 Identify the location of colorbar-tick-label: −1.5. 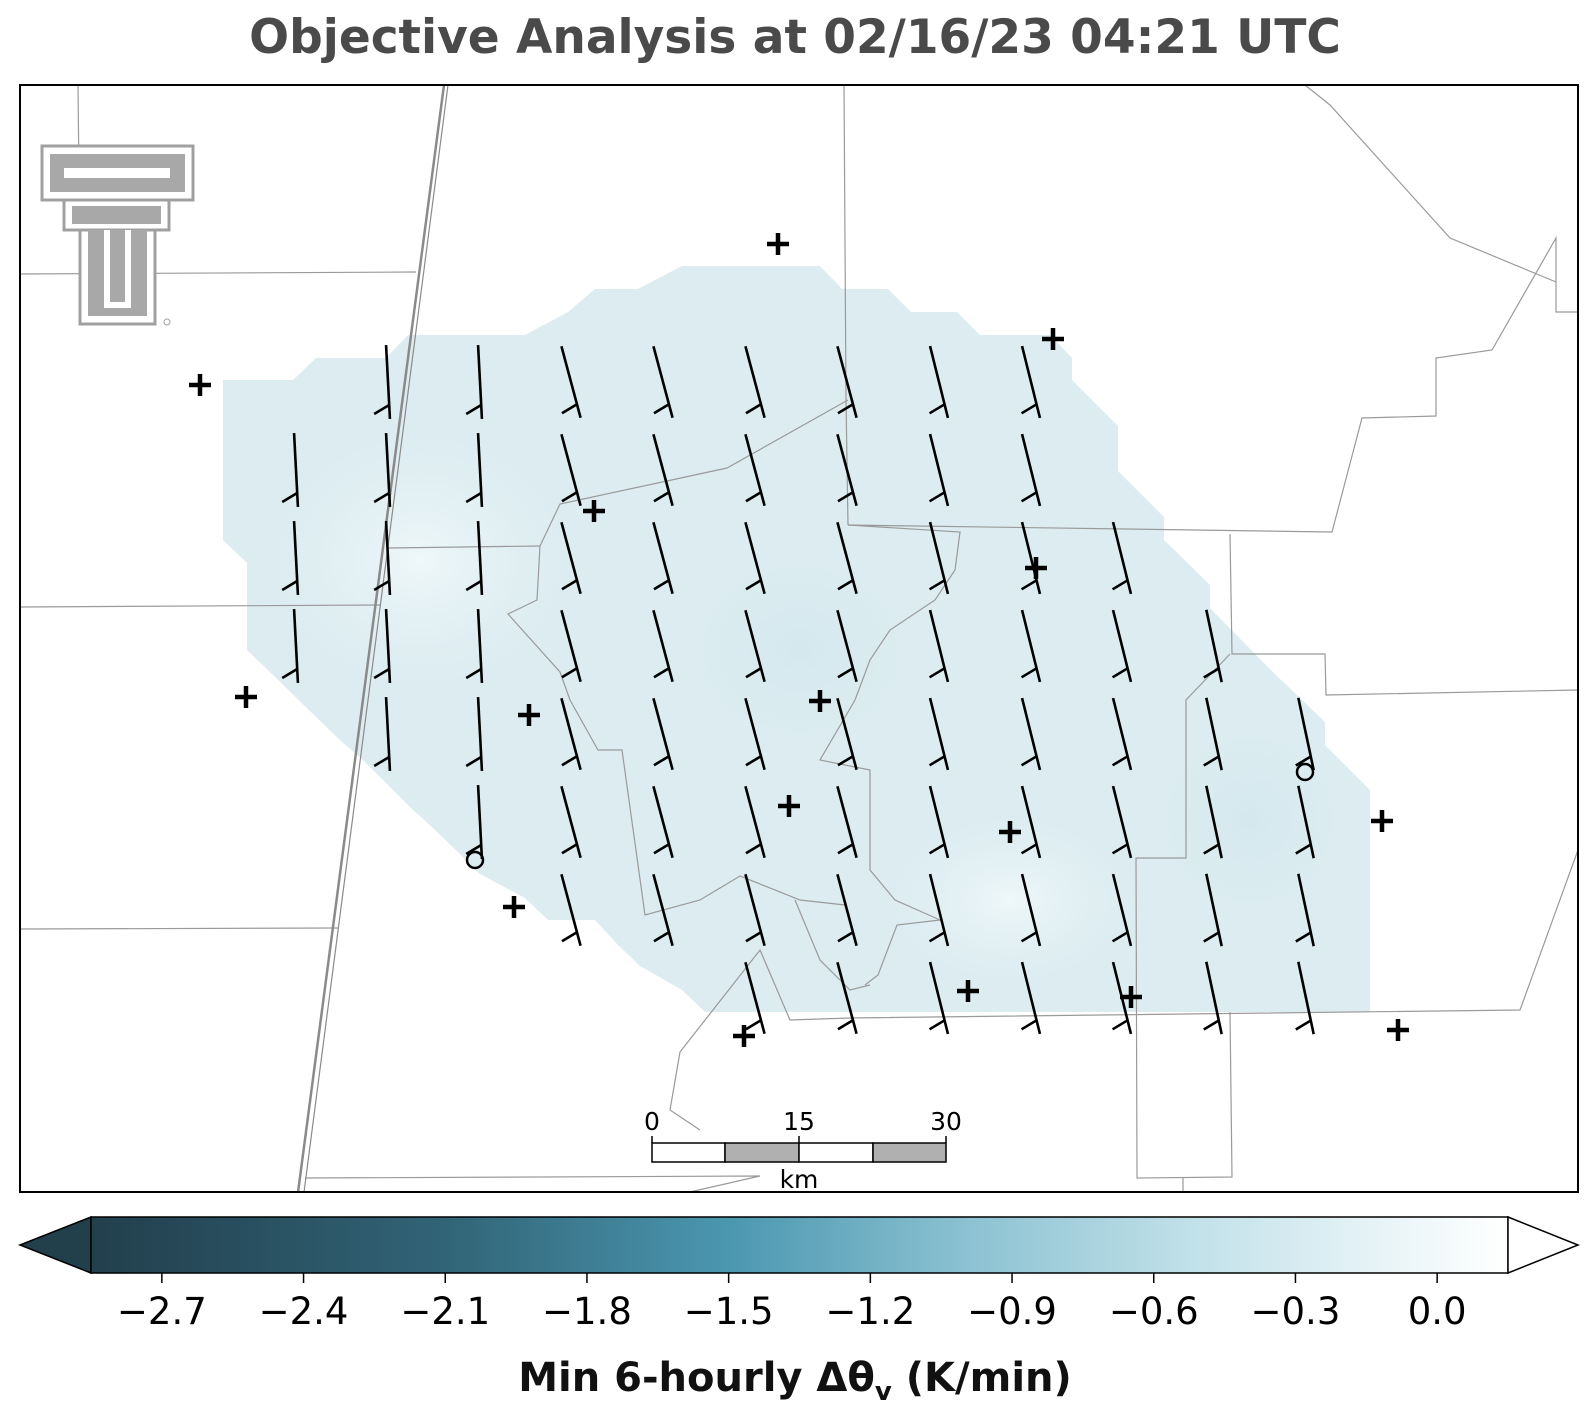
(729, 1311).